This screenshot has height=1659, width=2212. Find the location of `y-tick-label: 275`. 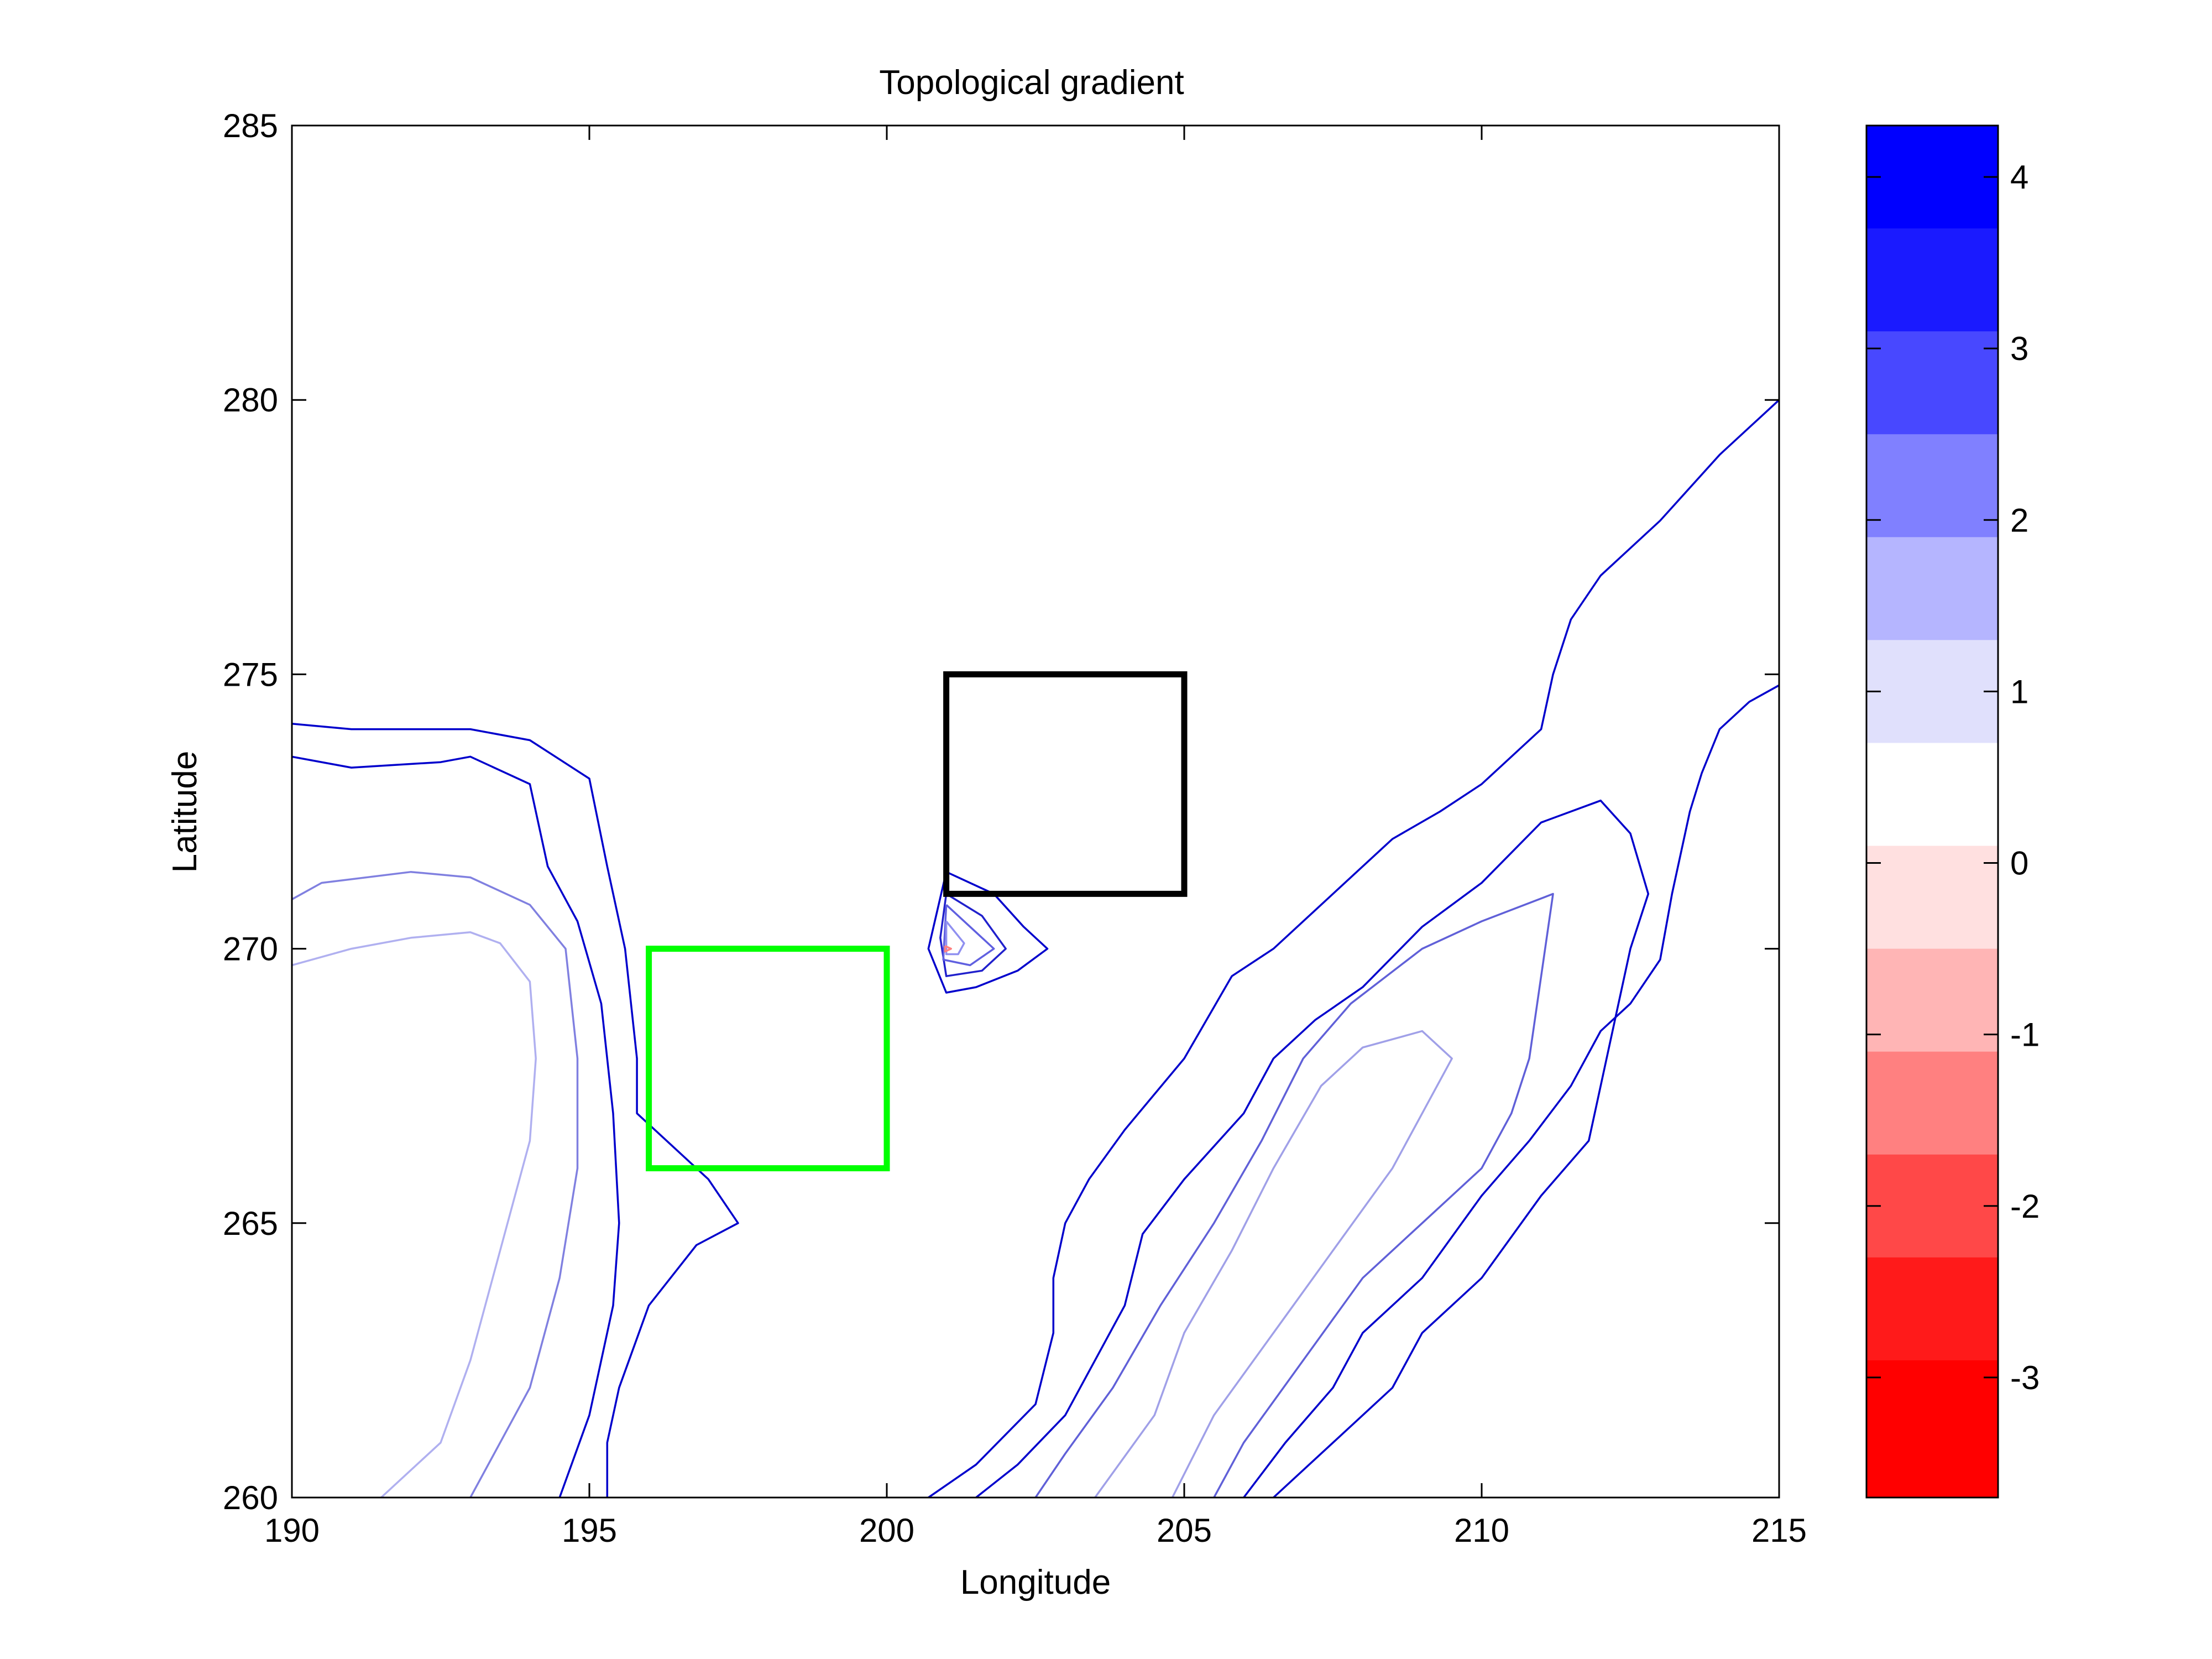

y-tick-label: 275 is located at coordinates (250, 675).